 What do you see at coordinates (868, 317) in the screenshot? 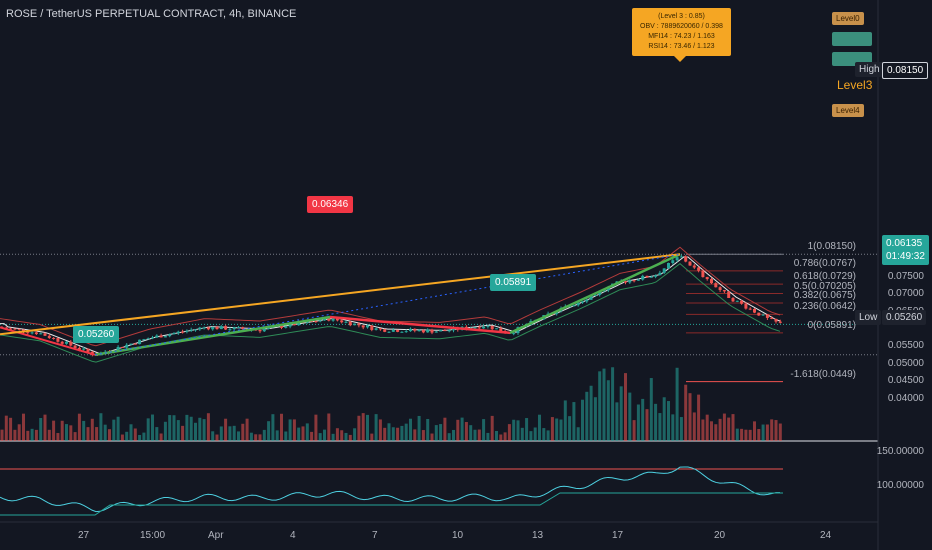
I see `low-label-badge: Low` at bounding box center [868, 317].